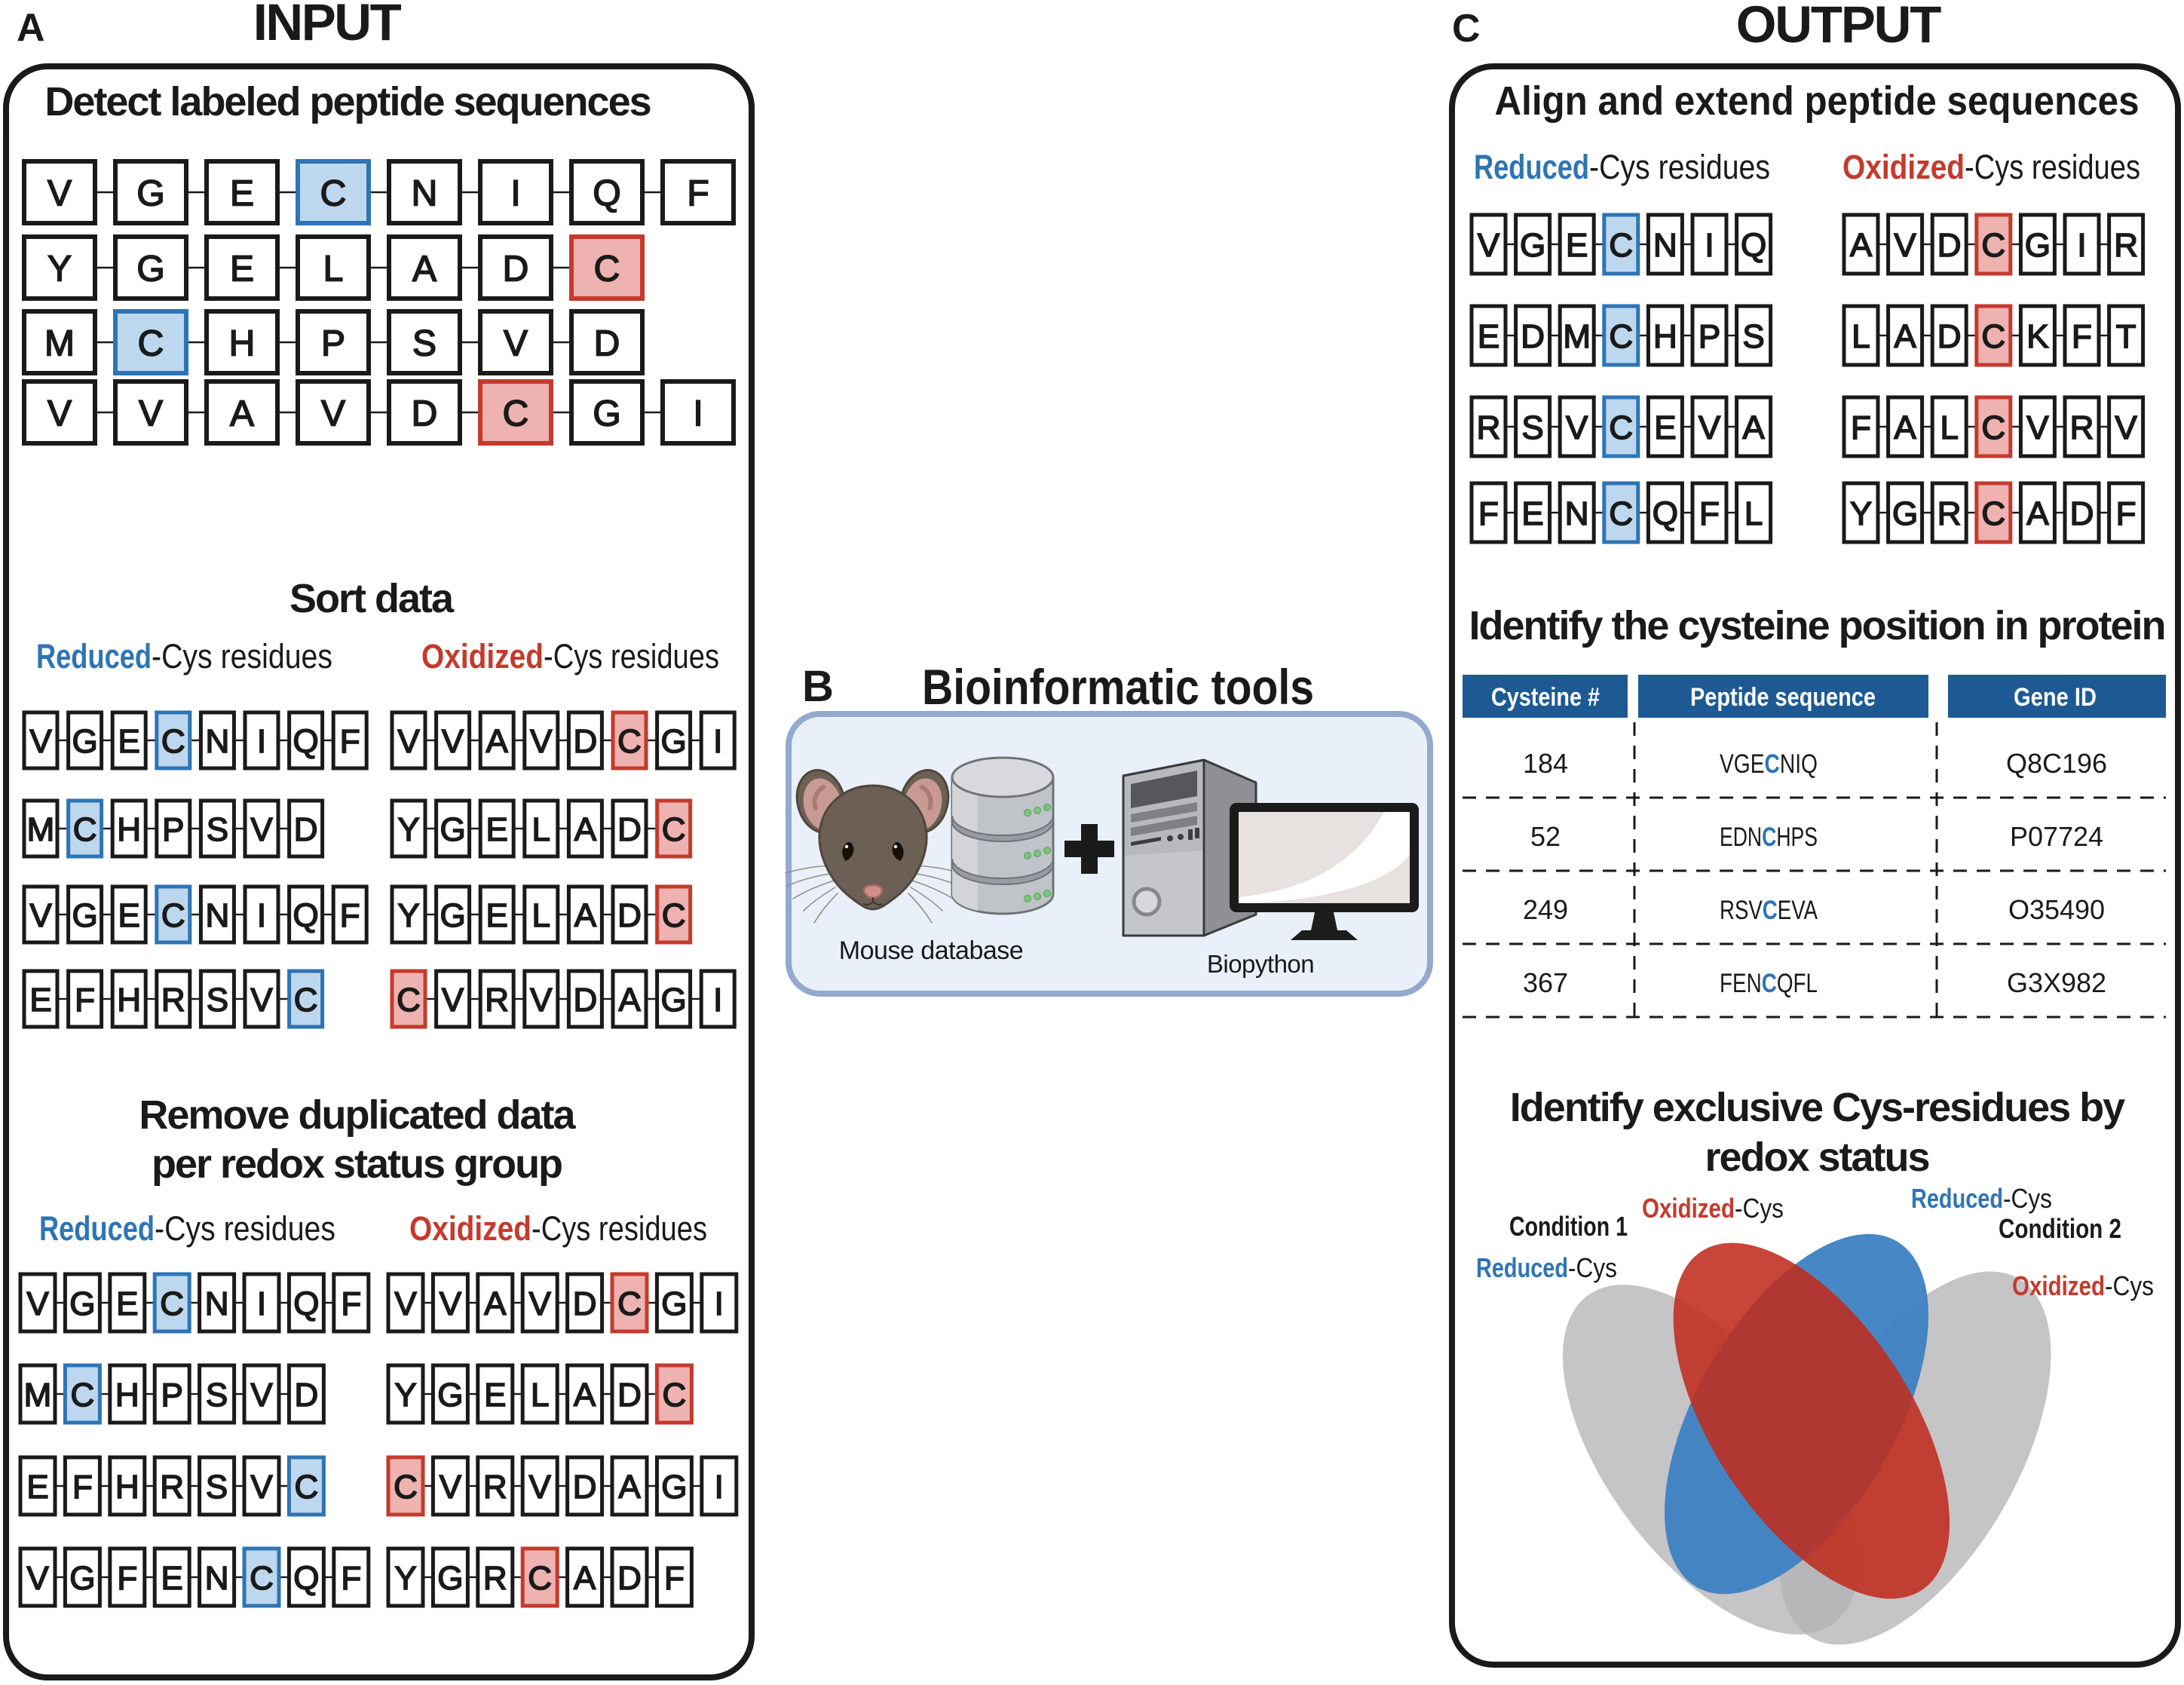 The width and height of the screenshot is (2184, 1685). What do you see at coordinates (2056, 909) in the screenshot?
I see `svg-text: O35490` at bounding box center [2056, 909].